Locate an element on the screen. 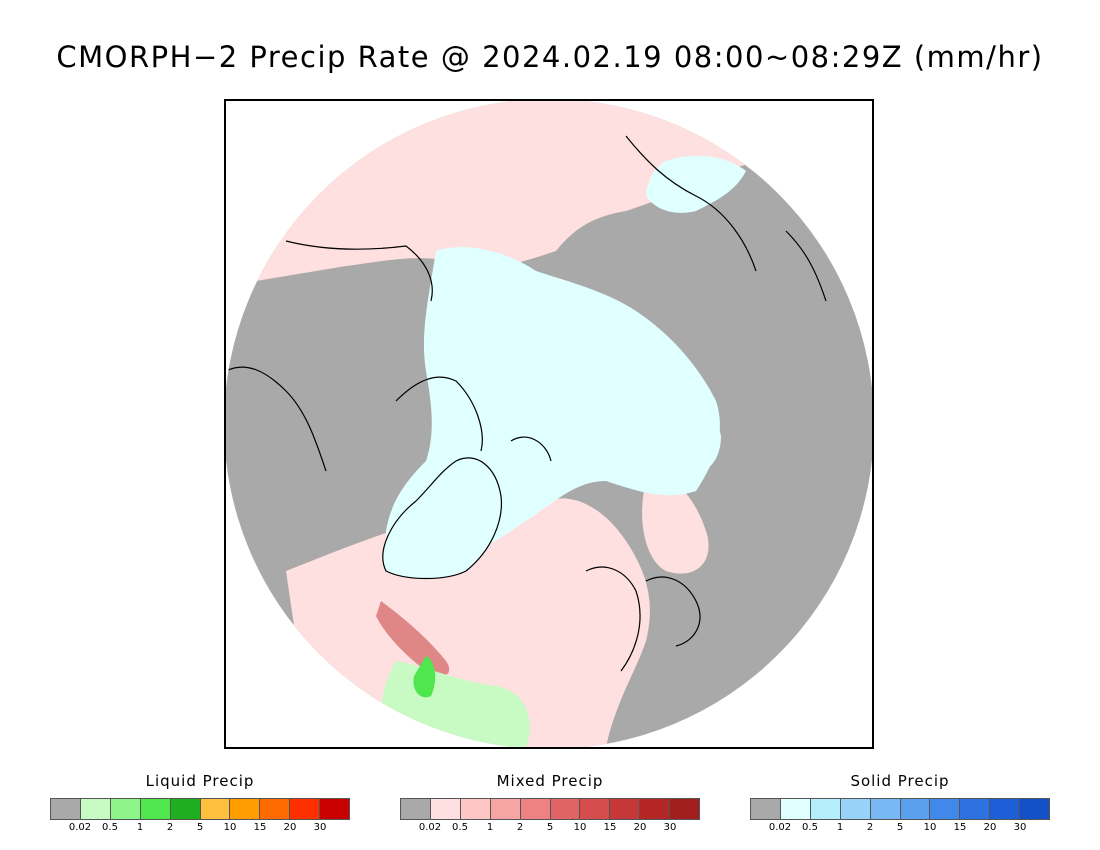 The height and width of the screenshot is (850, 1100). legend-liquid-ticks: 0.02 0.5 1 2 5 10 15 20 30 is located at coordinates (200, 827).